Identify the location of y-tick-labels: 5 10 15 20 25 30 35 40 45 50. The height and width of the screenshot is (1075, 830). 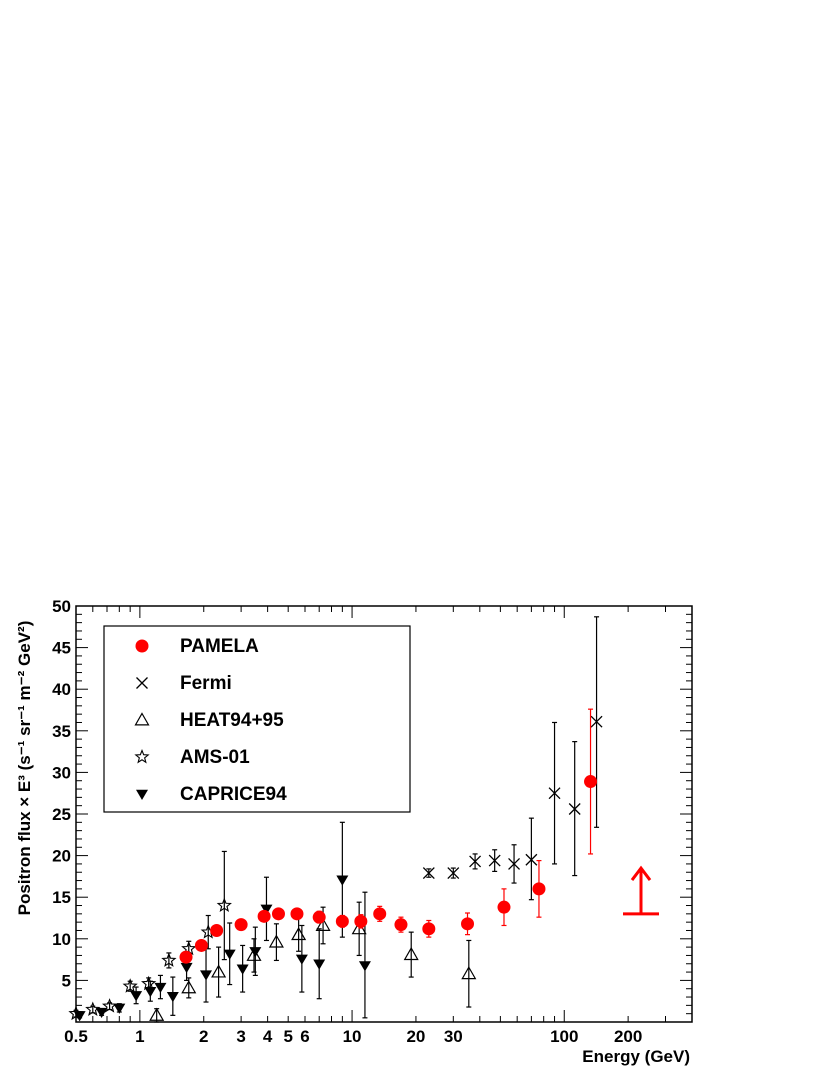
(61, 793).